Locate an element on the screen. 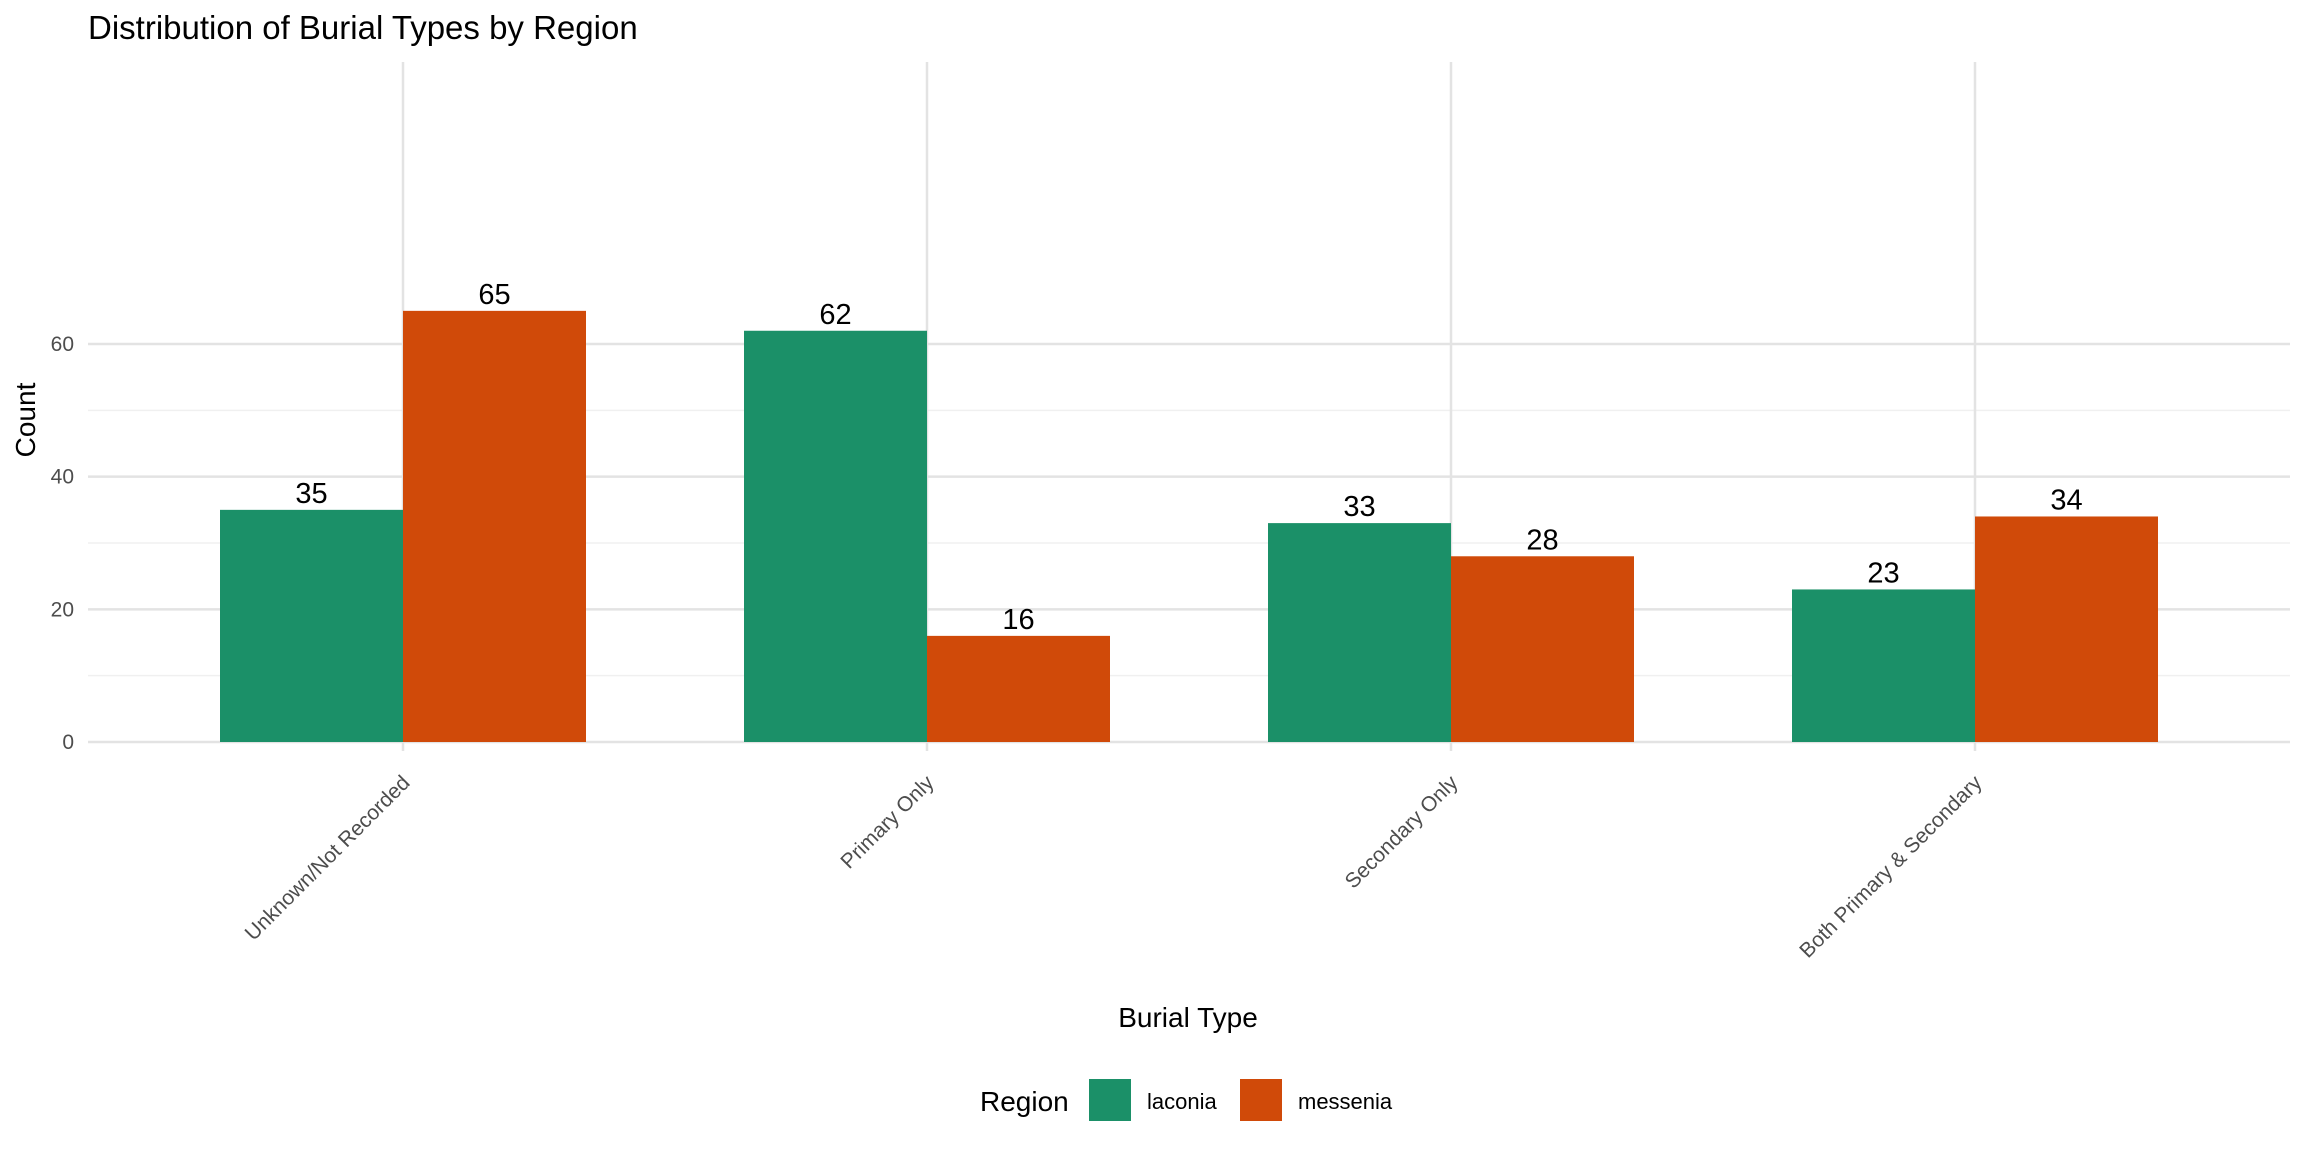 This screenshot has width=2304, height=1152. data-label: 33 is located at coordinates (1359, 507).